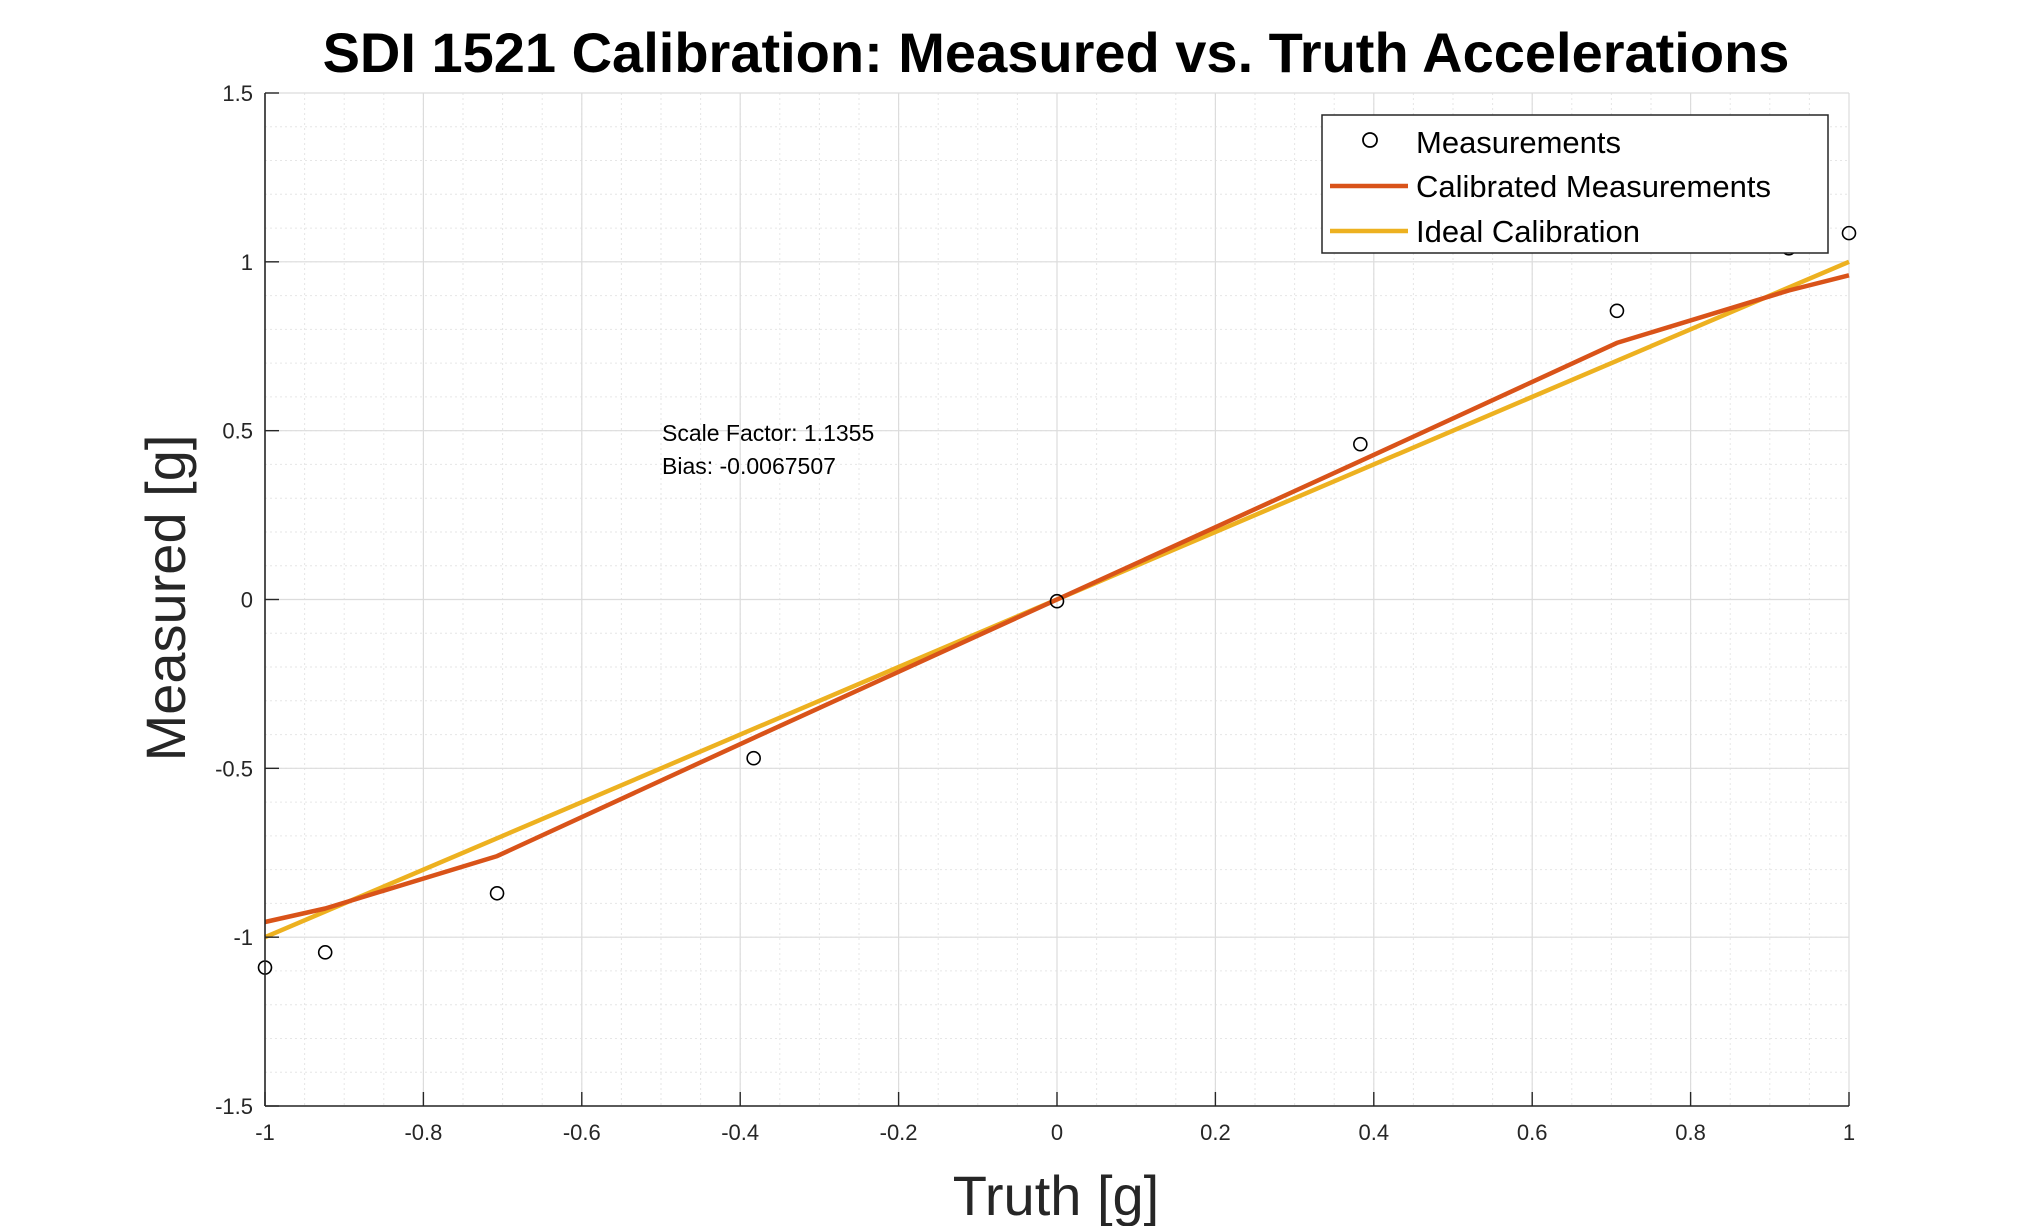 This screenshot has width=2017, height=1226. Describe the element at coordinates (265, 1132) in the screenshot. I see `x-tick-label: -1` at that location.